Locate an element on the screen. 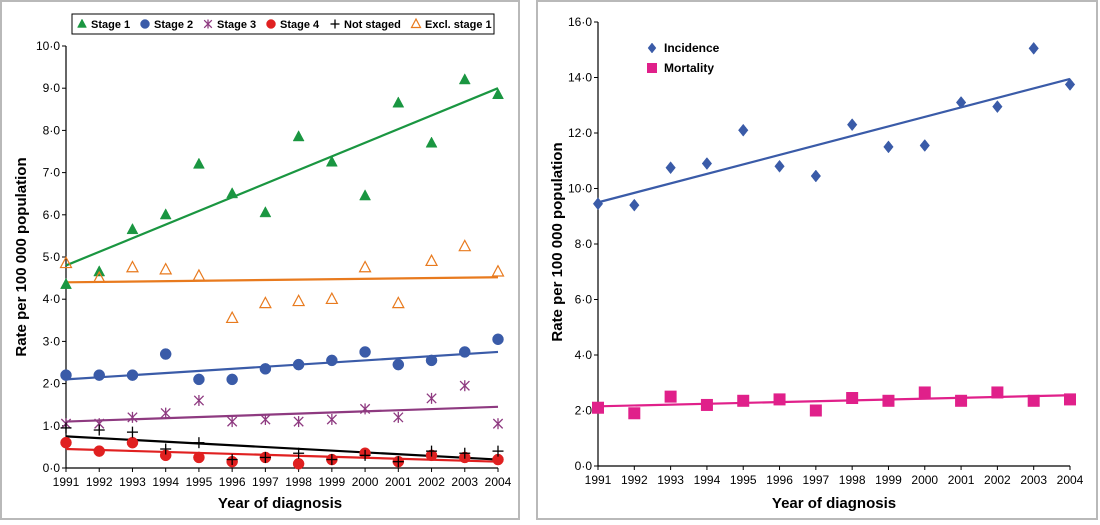 This screenshot has width=1100, height=525. stage-3-legend-marker is located at coordinates (208, 24).